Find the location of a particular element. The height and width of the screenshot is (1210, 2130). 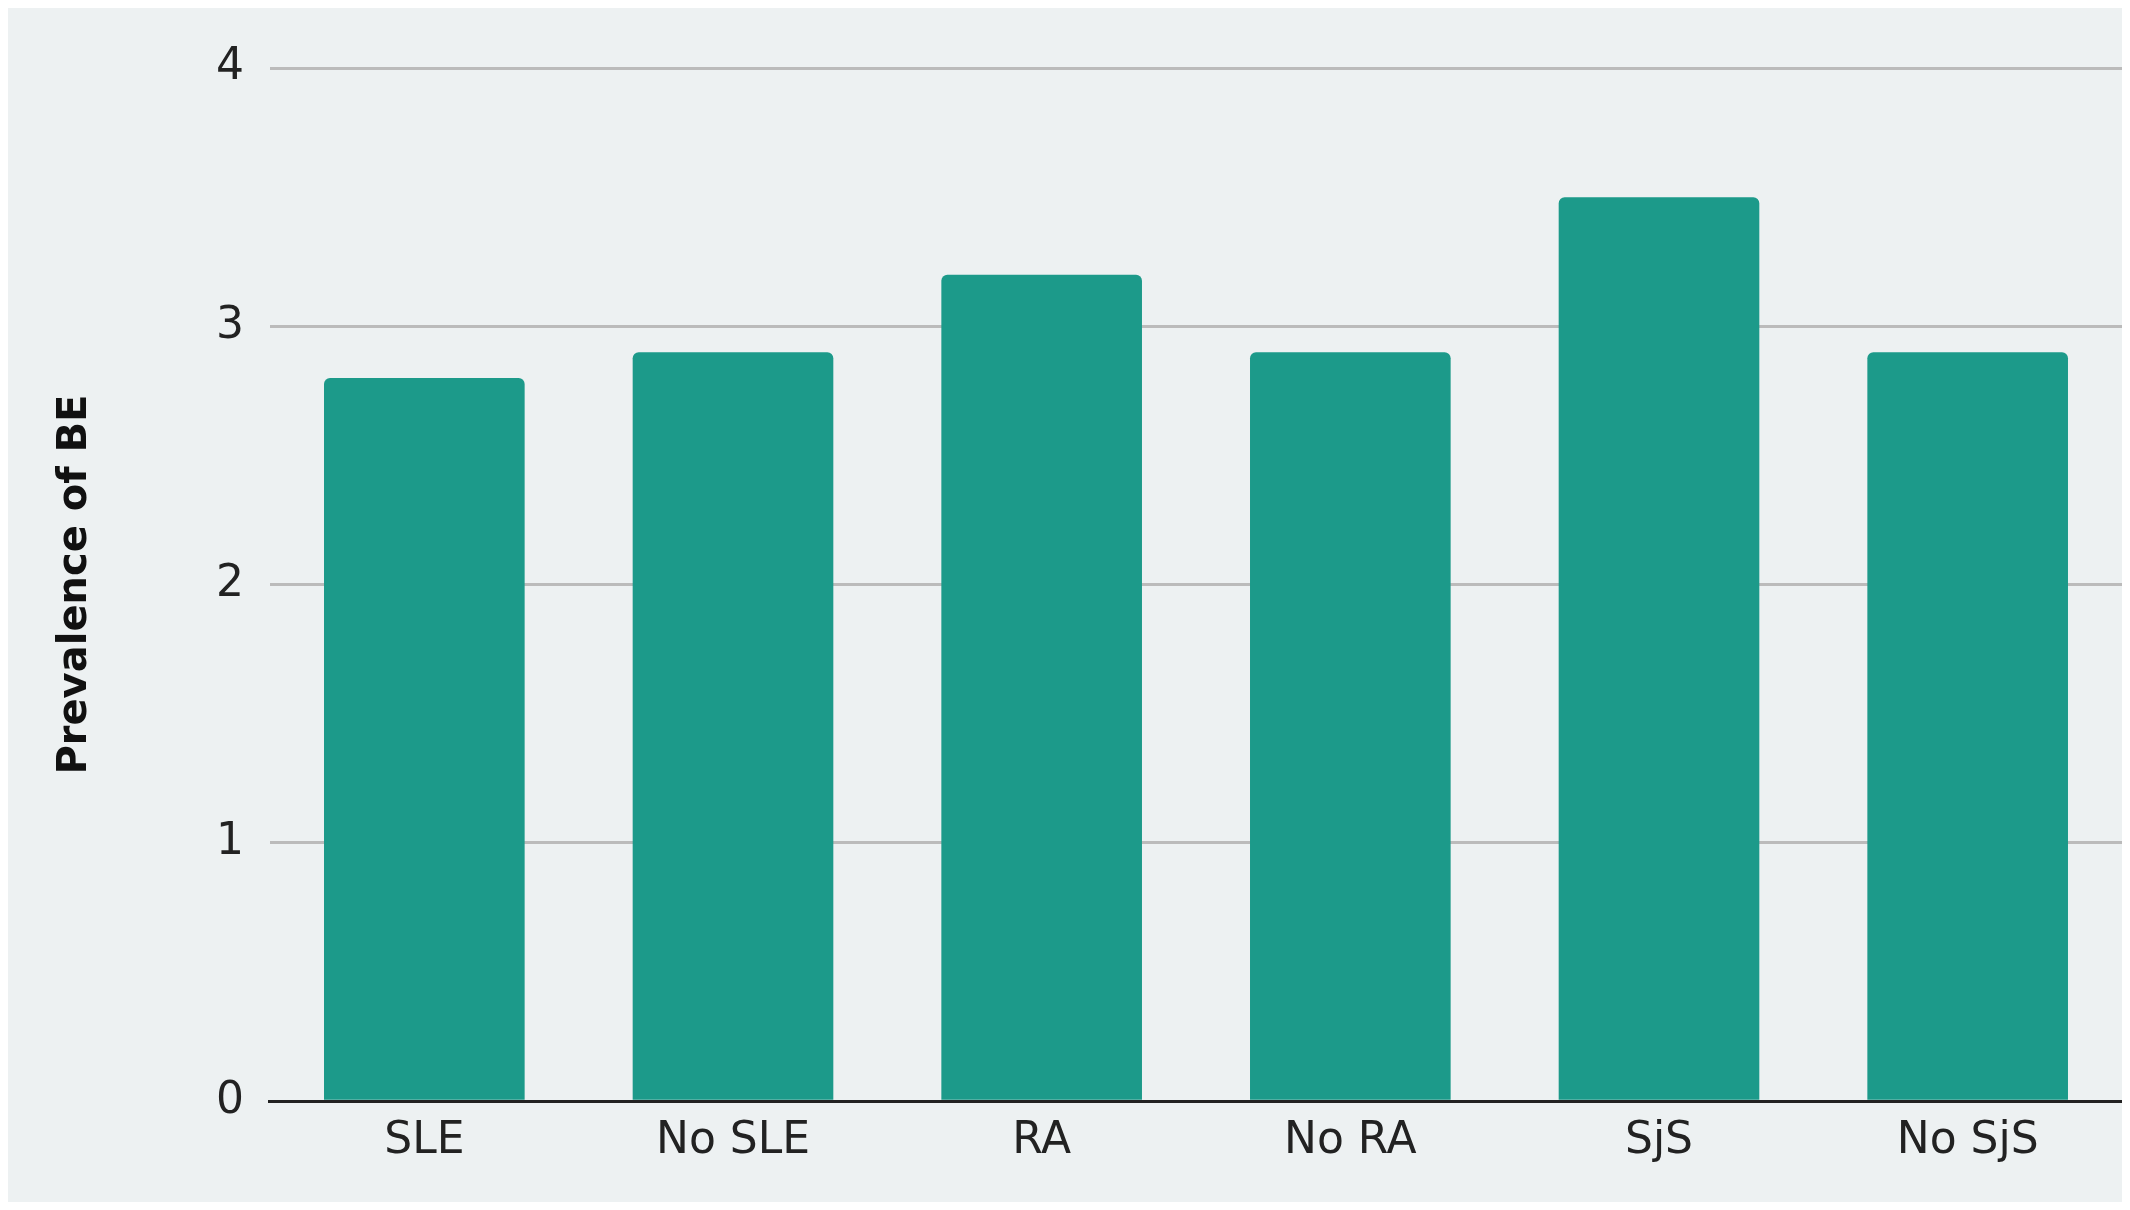

x-tick-label: No SjS is located at coordinates (1967, 1138).